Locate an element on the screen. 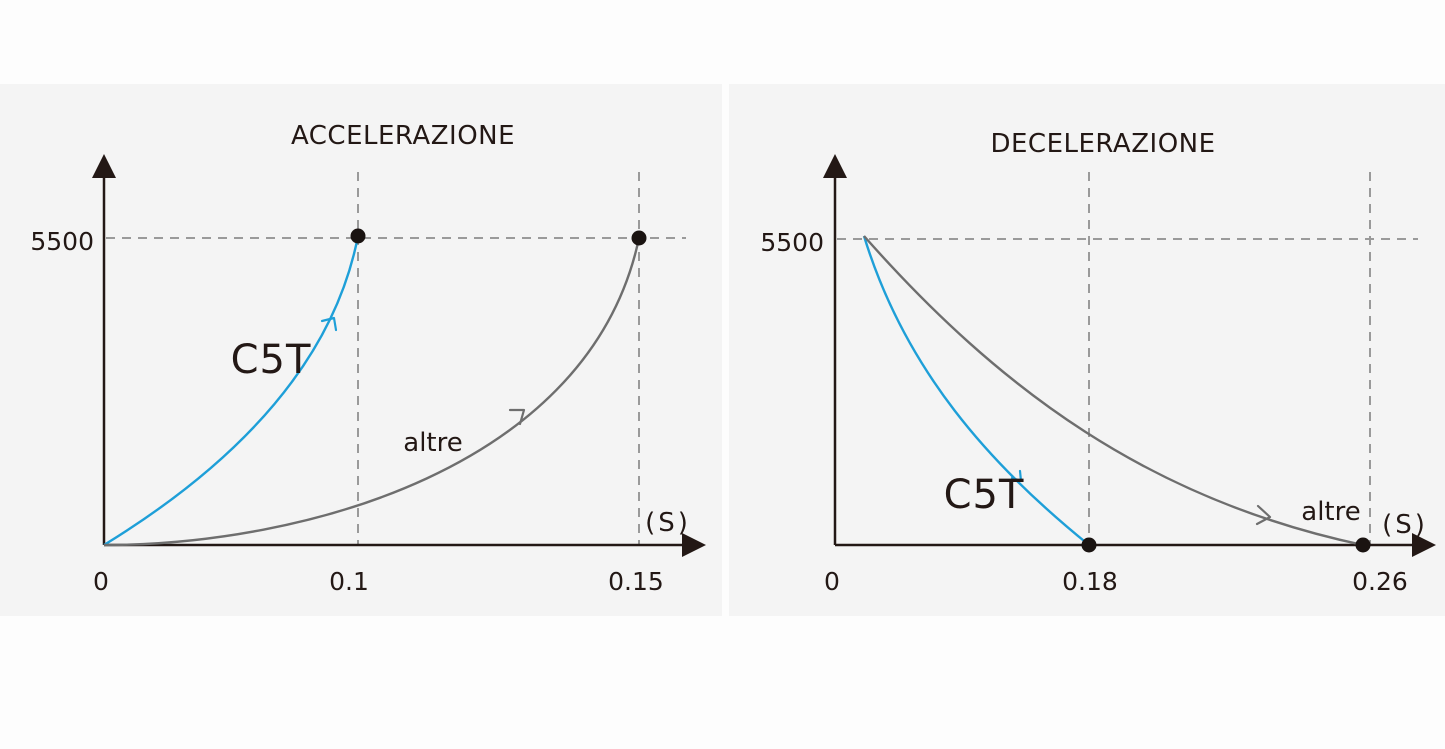 The height and width of the screenshot is (749, 1445). acceleration-x-axis-arrow is located at coordinates (694, 545).